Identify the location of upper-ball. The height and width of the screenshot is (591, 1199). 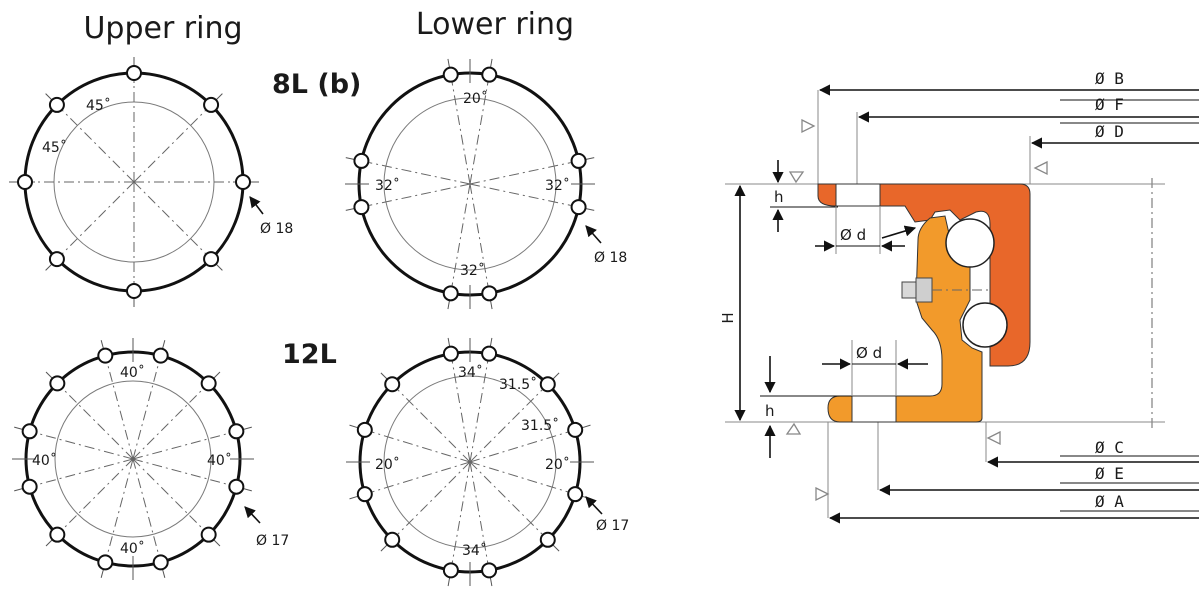
(970, 243).